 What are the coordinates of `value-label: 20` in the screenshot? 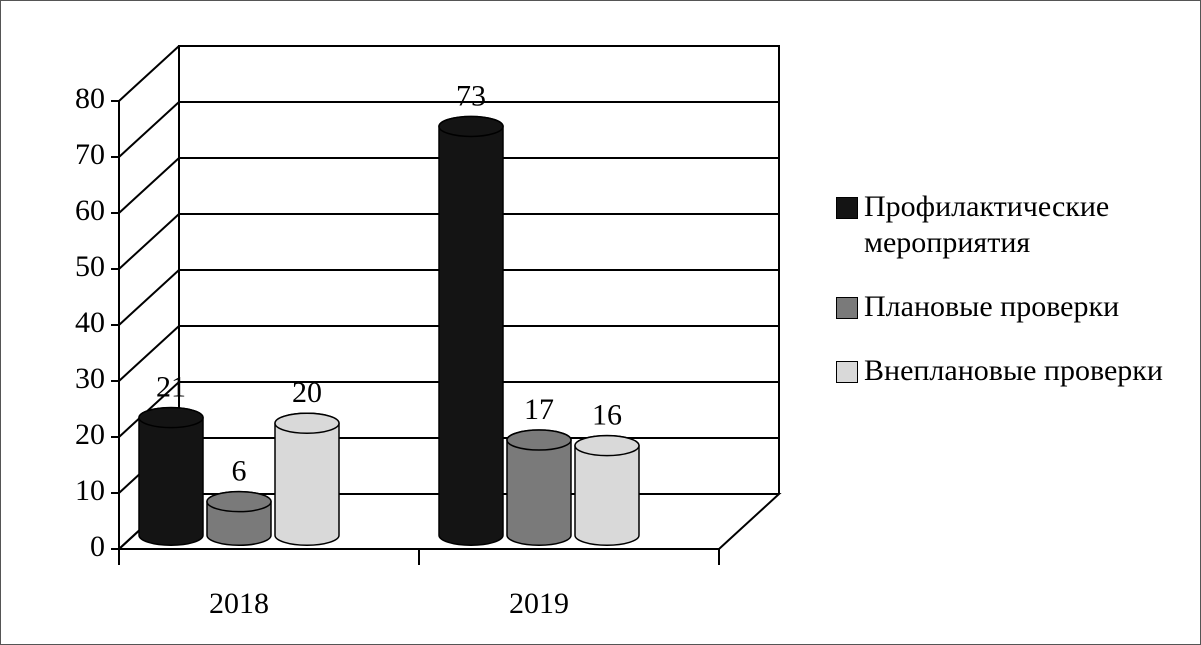 It's located at (307, 392).